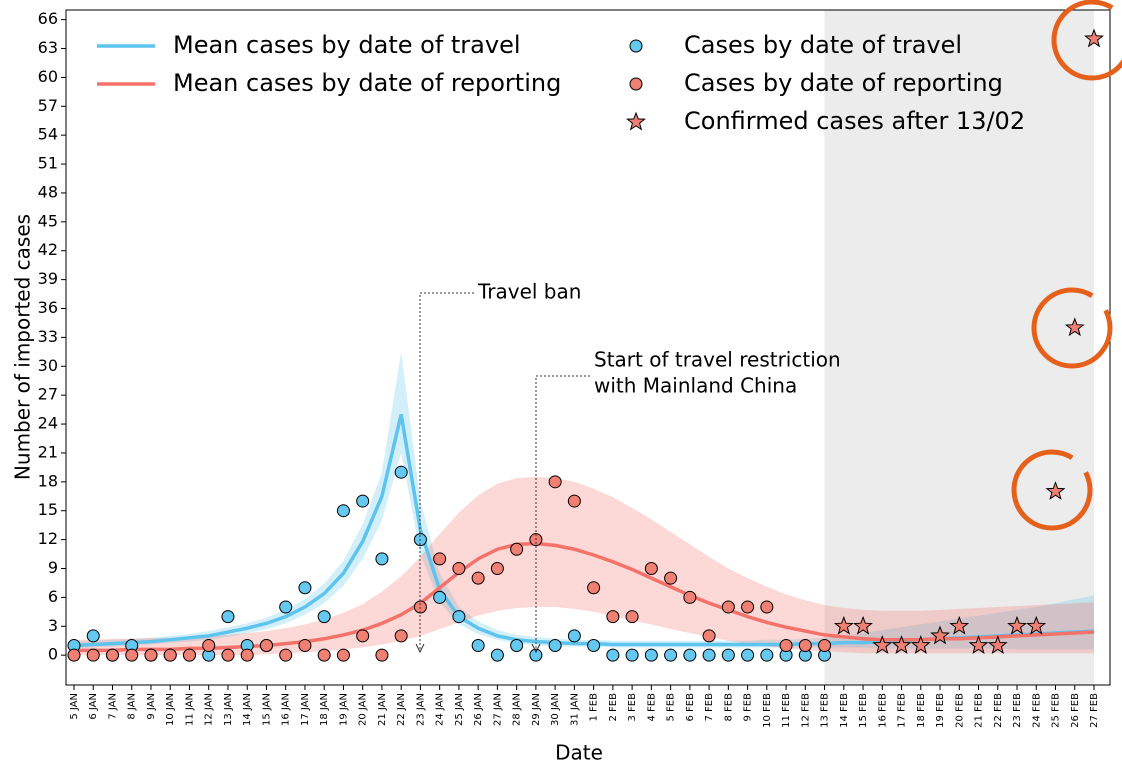 The width and height of the screenshot is (1122, 767). Describe the element at coordinates (48, 249) in the screenshot. I see `y-tick-label: 42` at that location.